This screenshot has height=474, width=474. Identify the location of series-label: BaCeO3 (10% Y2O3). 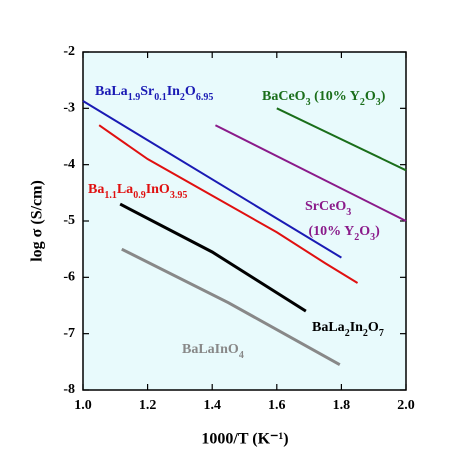
(324, 98).